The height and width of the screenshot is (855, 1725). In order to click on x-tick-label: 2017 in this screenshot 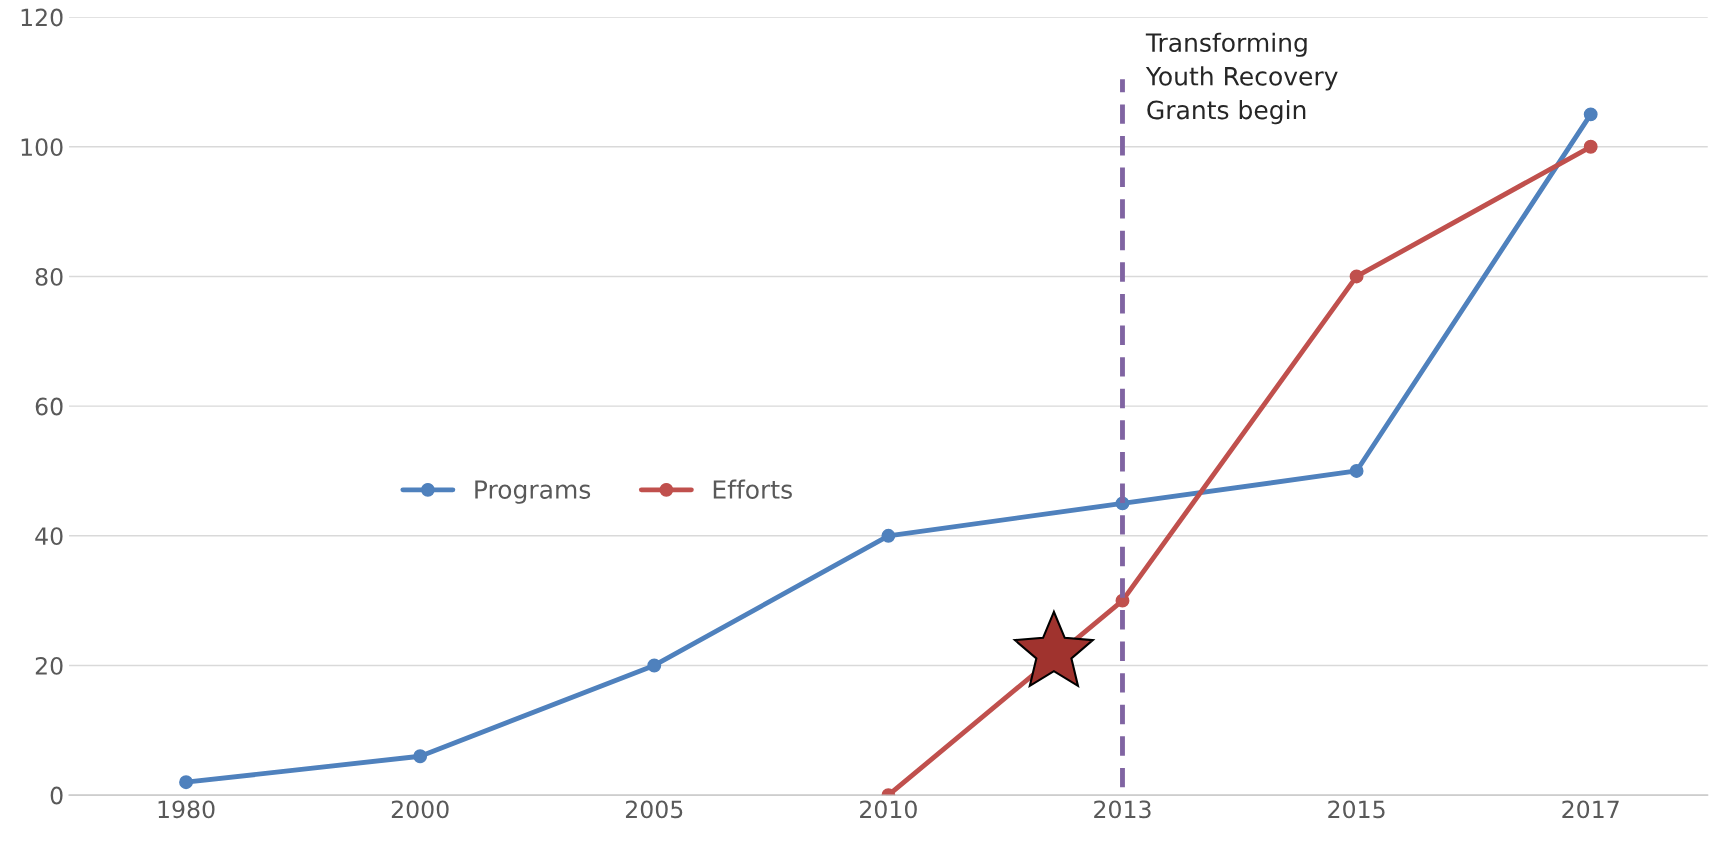, I will do `click(1590, 809)`.